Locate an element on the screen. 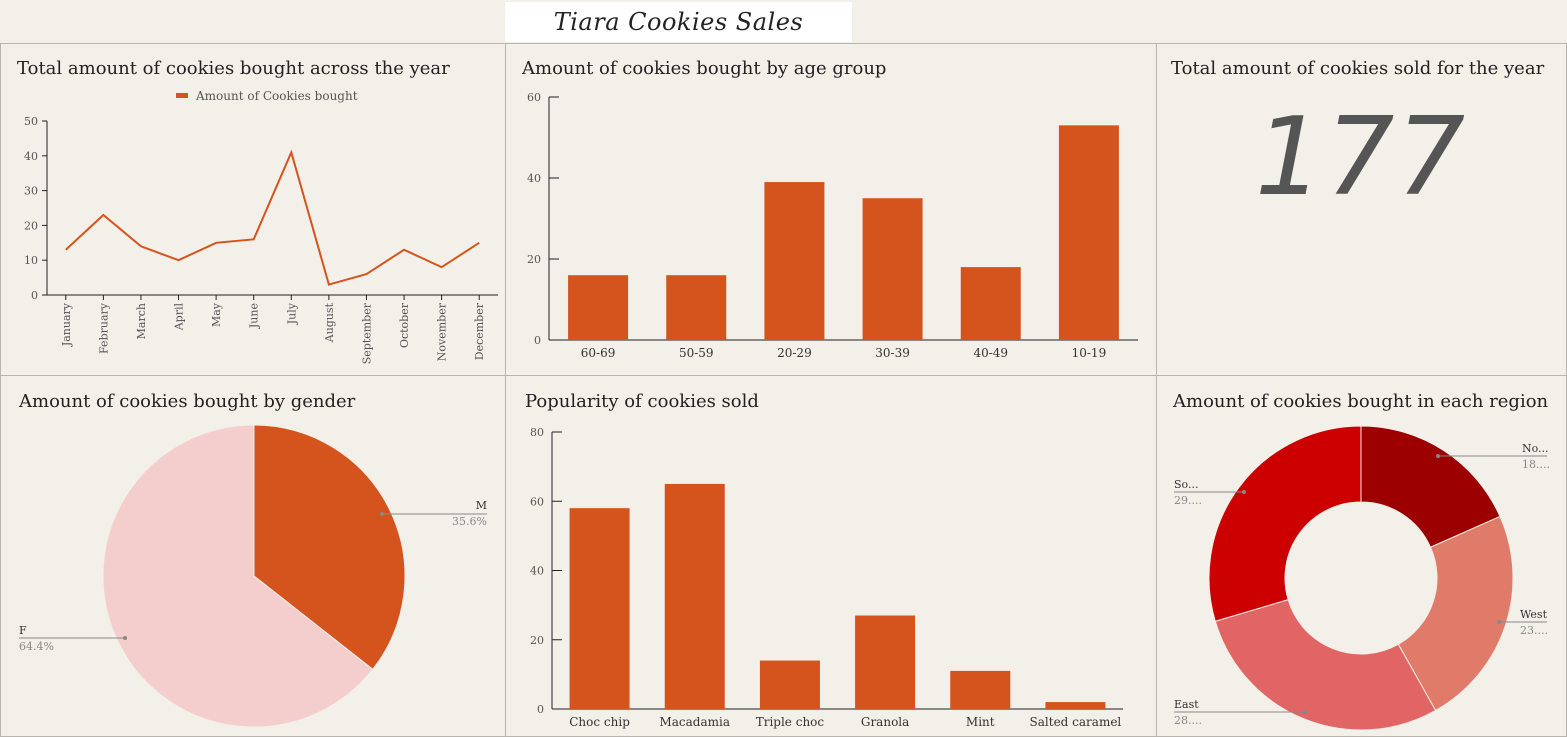 Image resolution: width=1567 pixels, height=737 pixels. line-x-tick-label: July is located at coordinates (291, 313).